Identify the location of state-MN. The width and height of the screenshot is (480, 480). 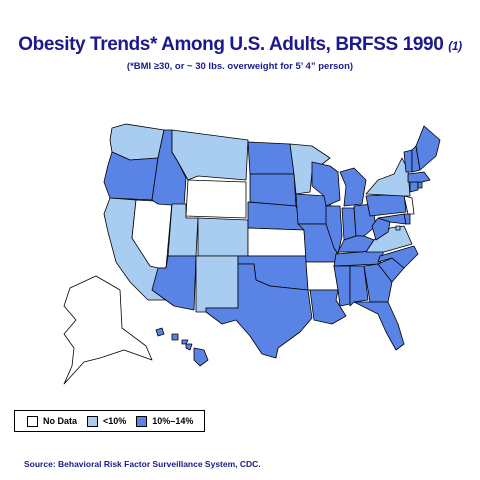
(310, 169).